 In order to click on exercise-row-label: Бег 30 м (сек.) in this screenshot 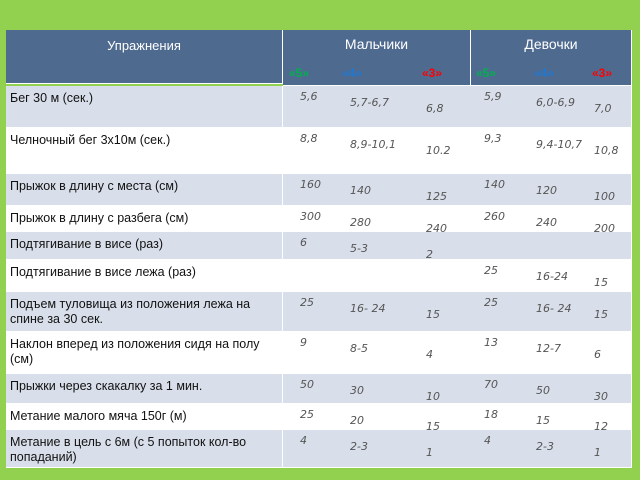, I will do `click(144, 107)`.